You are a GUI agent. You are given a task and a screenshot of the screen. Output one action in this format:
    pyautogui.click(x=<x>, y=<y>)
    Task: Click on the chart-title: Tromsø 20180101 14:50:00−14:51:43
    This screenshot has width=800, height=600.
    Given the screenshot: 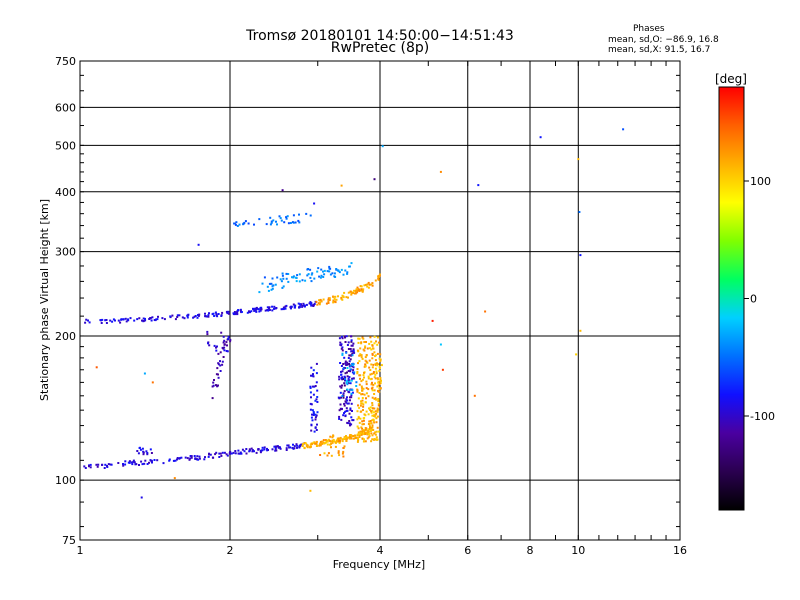 What is the action you would take?
    pyautogui.click(x=380, y=36)
    